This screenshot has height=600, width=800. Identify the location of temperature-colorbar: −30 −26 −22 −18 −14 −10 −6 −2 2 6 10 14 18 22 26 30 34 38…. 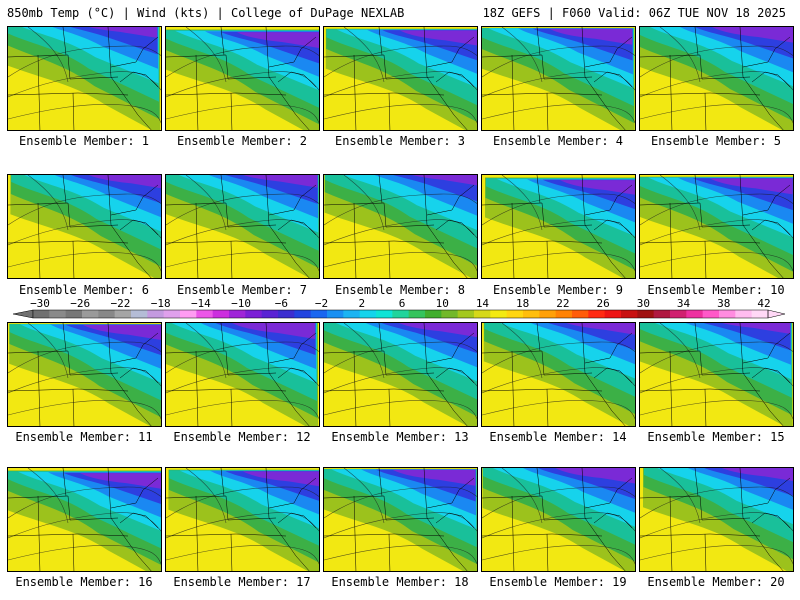
(399, 308).